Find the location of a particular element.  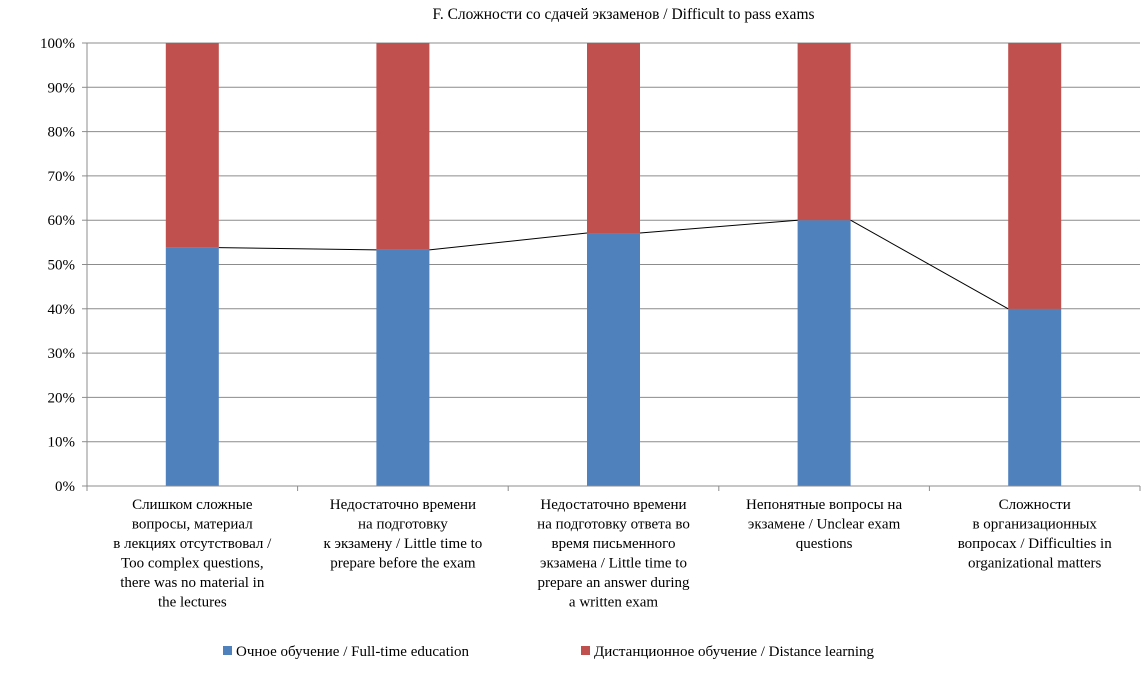

y-tick-label: 40% is located at coordinates (62, 310).